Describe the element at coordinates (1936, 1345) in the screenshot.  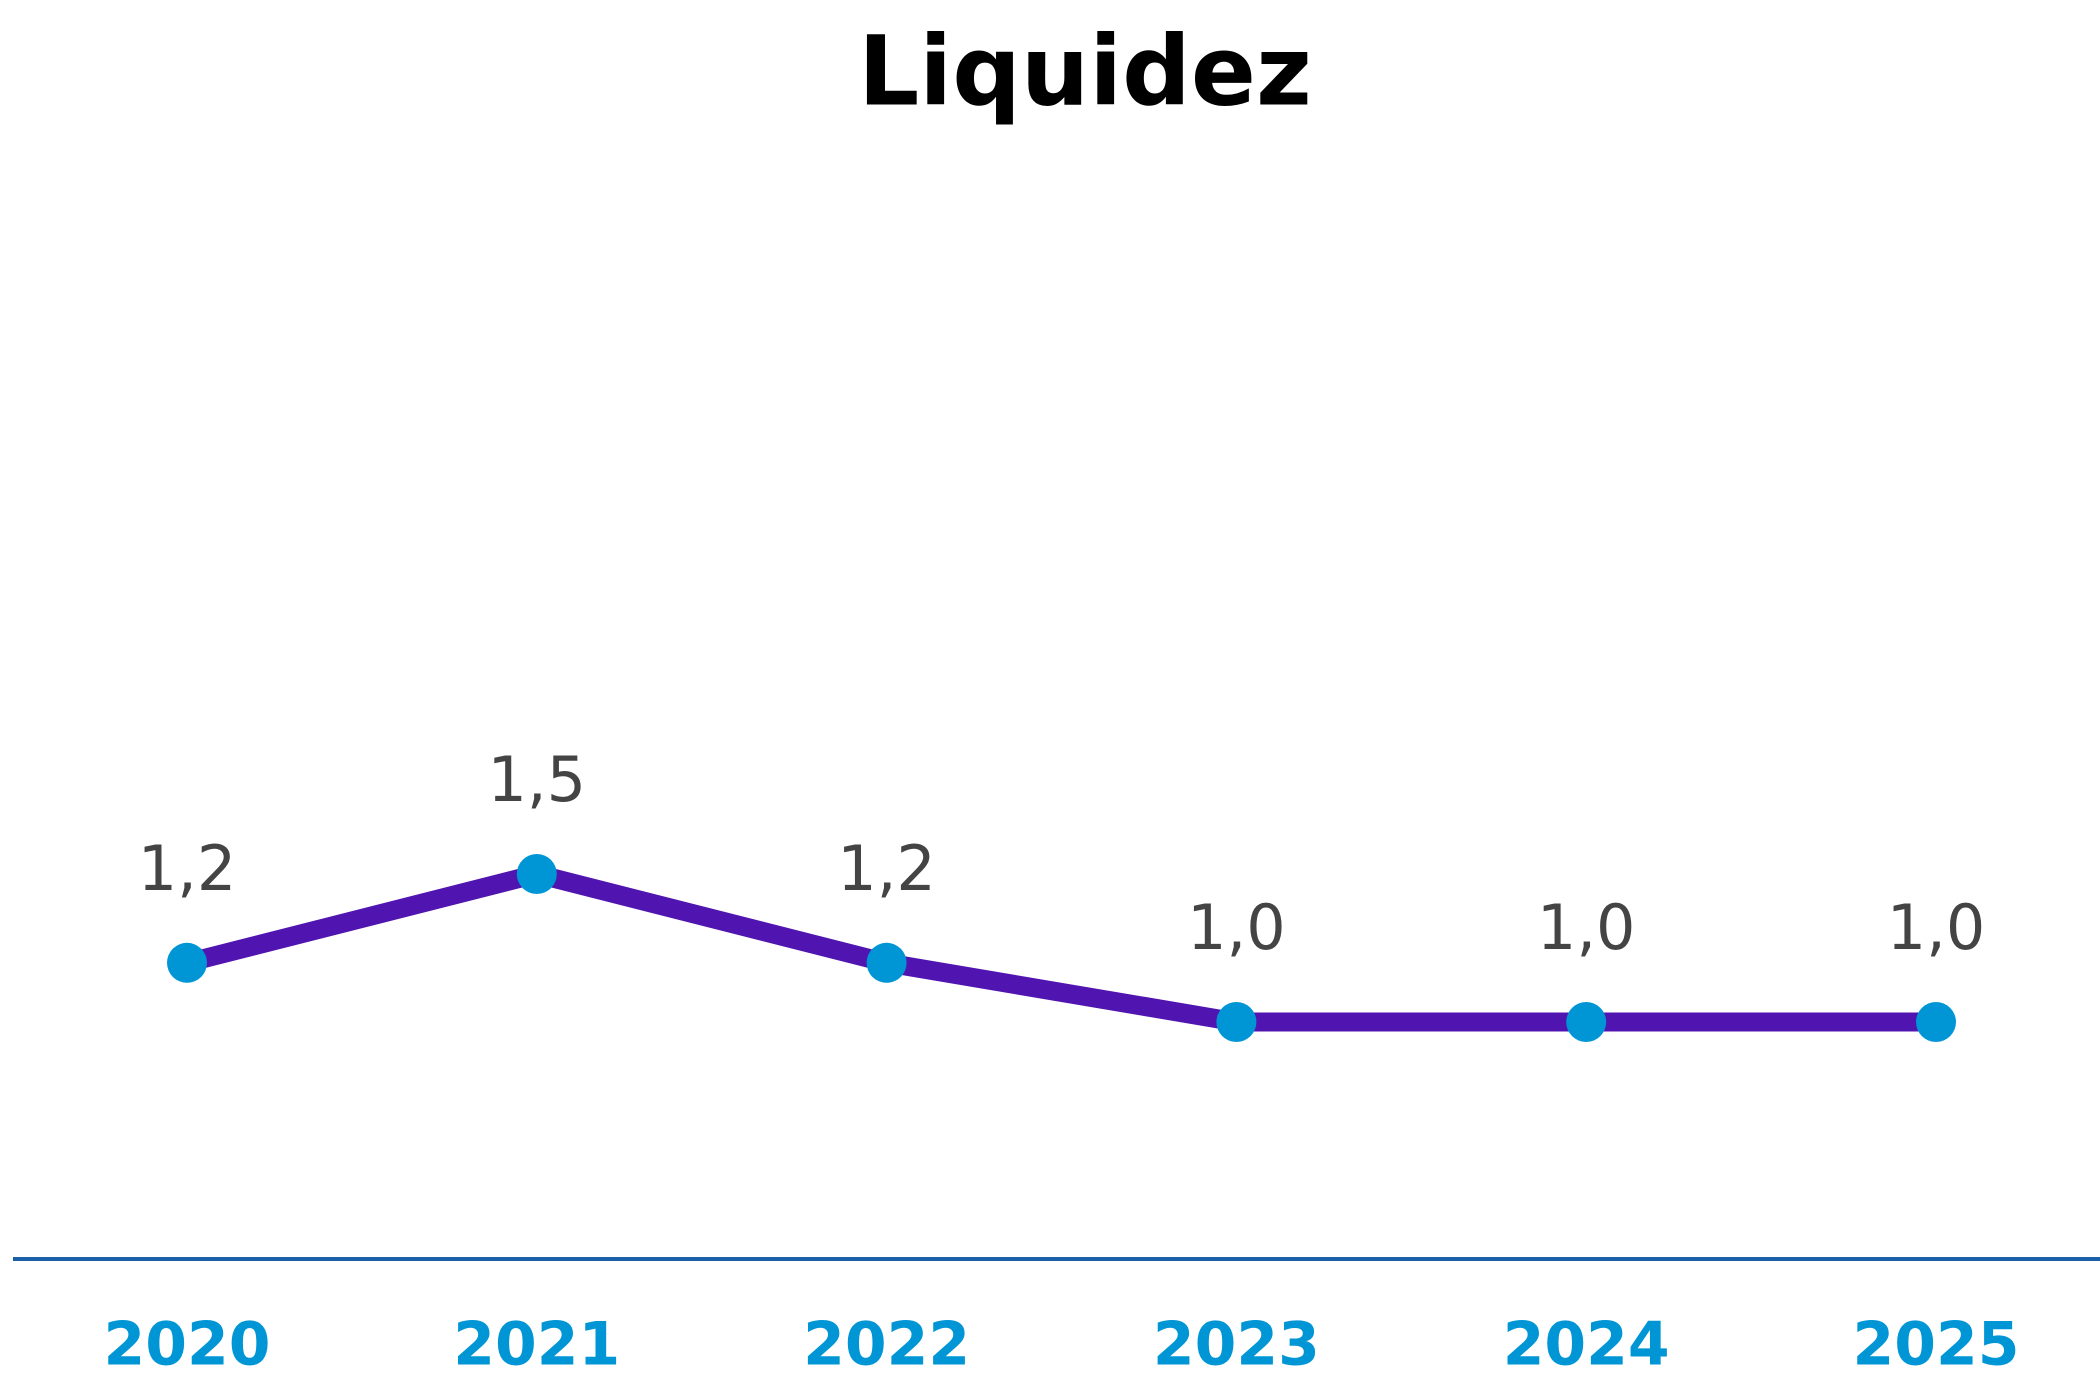
I see `x-tick-label: 2025` at that location.